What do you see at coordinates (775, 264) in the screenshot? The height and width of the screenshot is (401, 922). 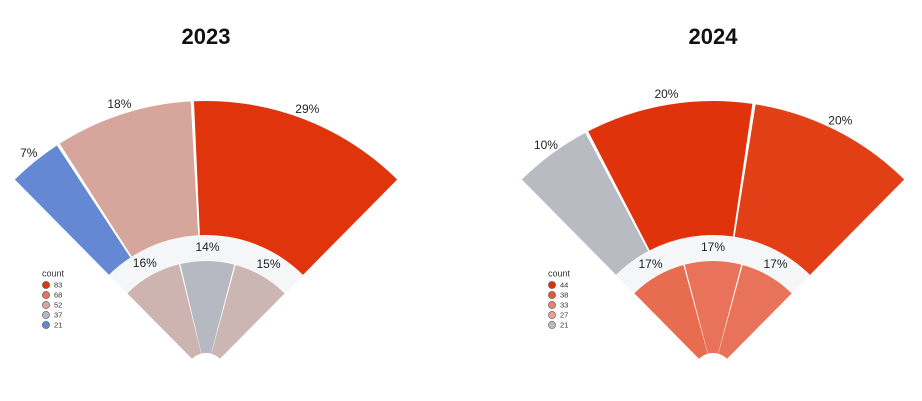 I see `inner-wedge-label-2: 17%` at bounding box center [775, 264].